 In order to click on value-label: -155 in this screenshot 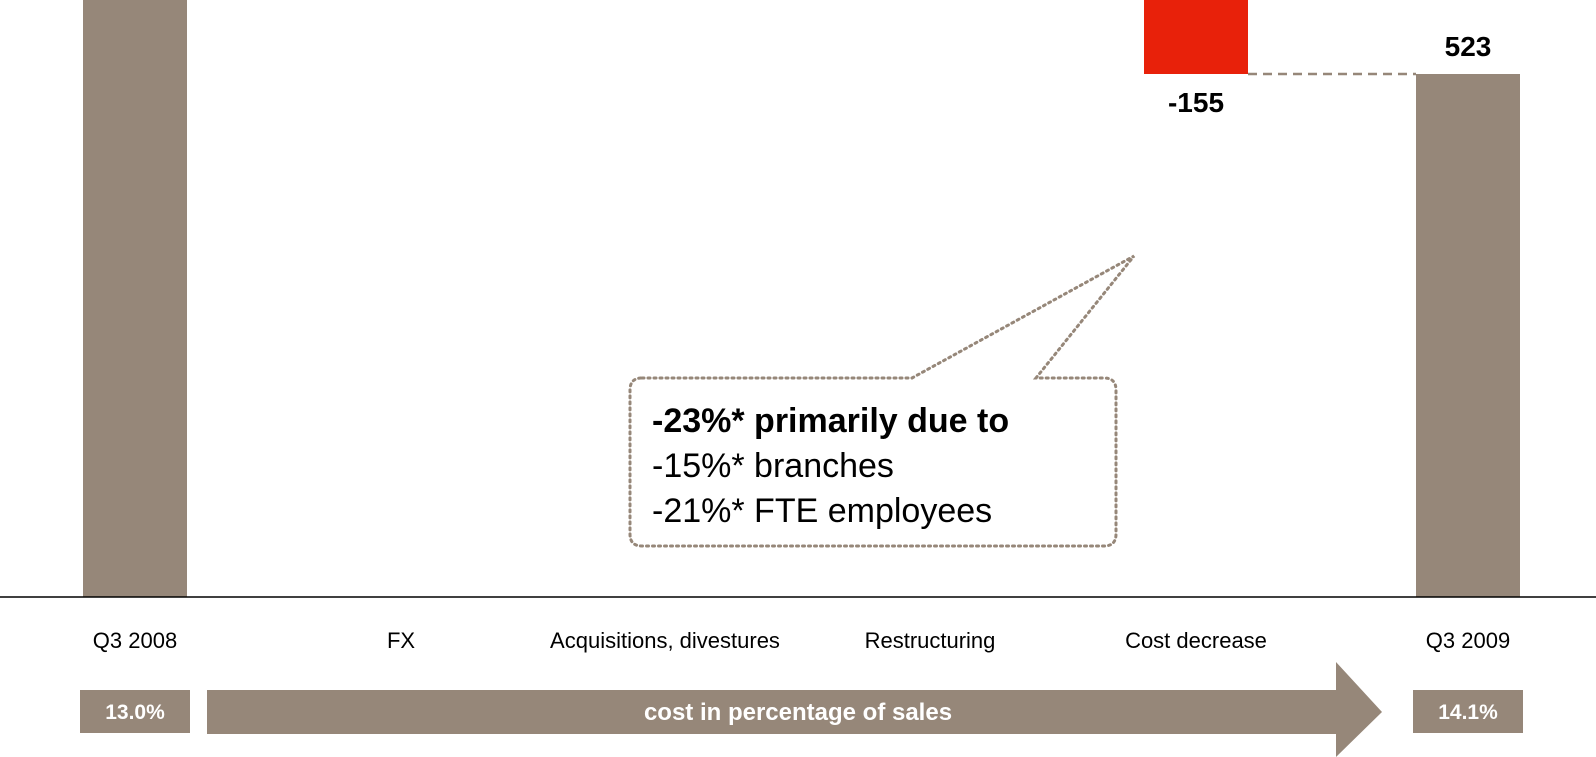, I will do `click(1196, 102)`.